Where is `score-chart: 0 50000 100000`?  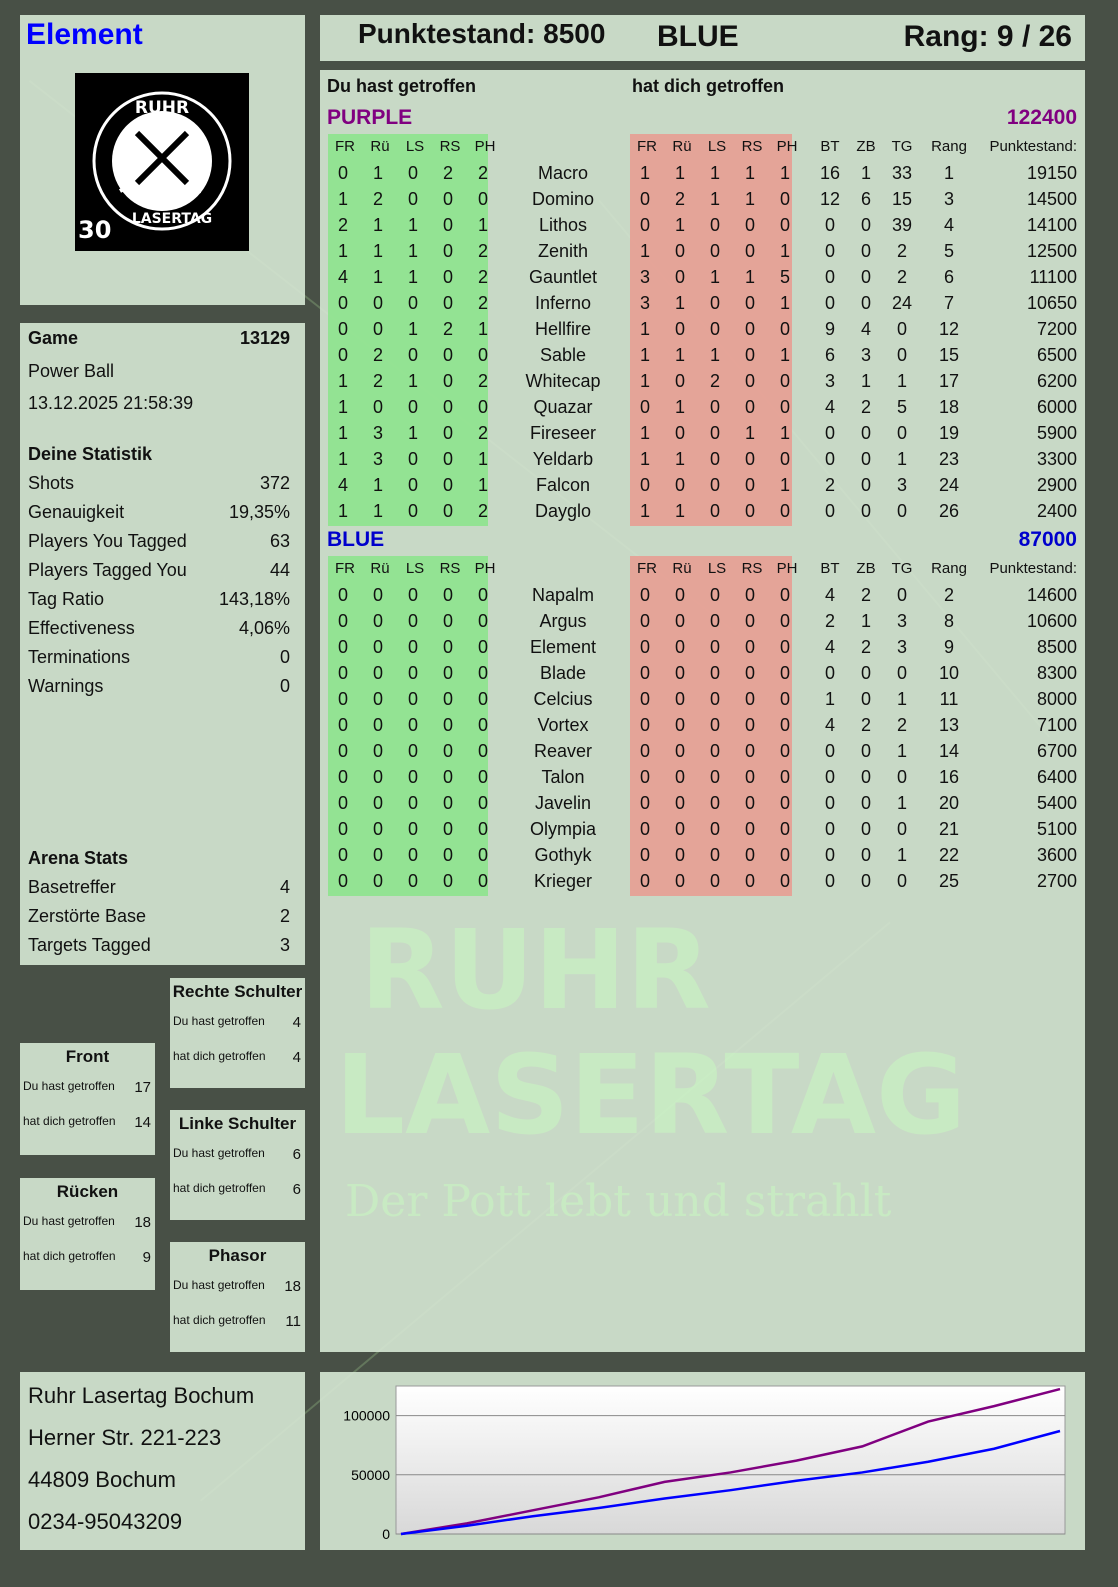 score-chart: 0 50000 100000 is located at coordinates (704, 1463).